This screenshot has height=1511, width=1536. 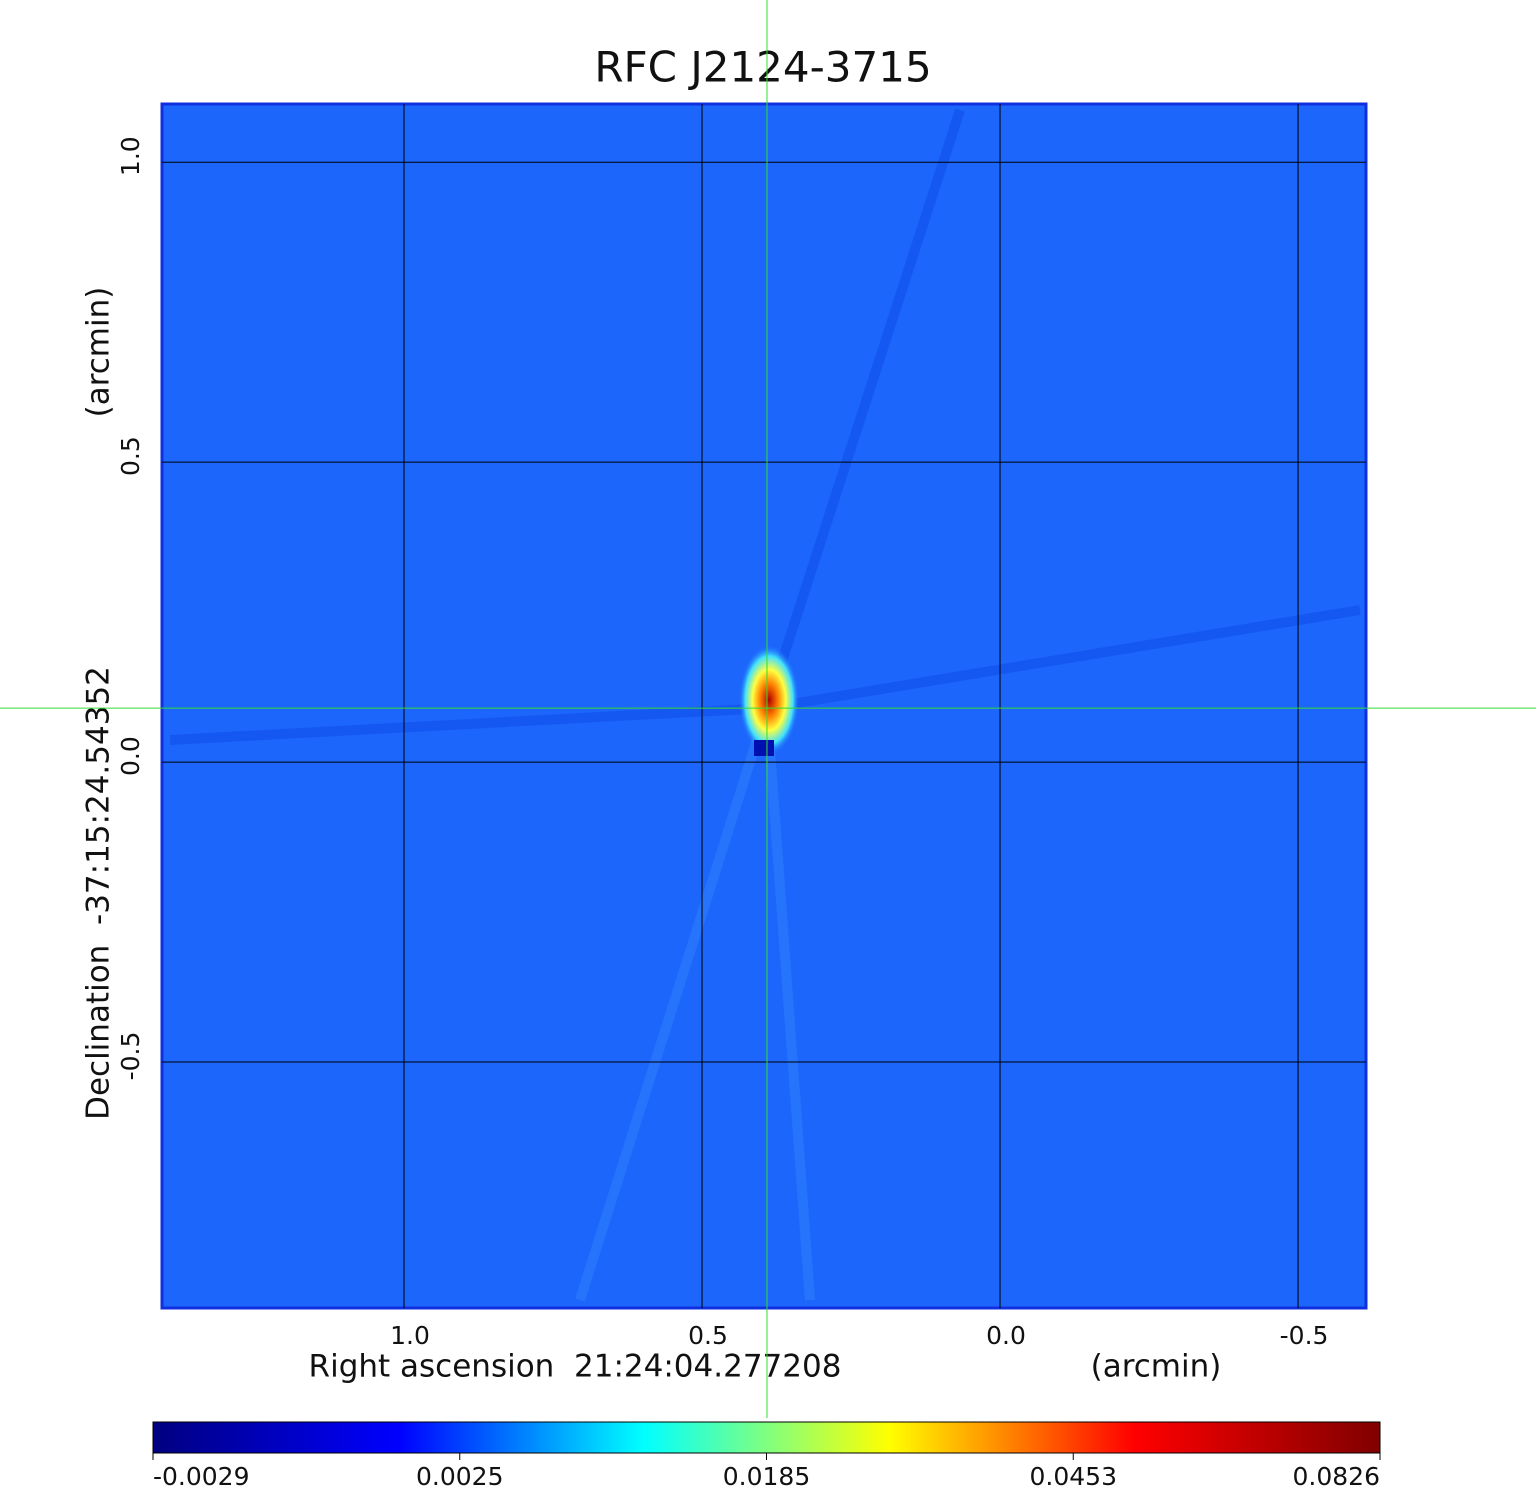 I want to click on colorbar-tick-label: 0.0826, so click(x=1336, y=1476).